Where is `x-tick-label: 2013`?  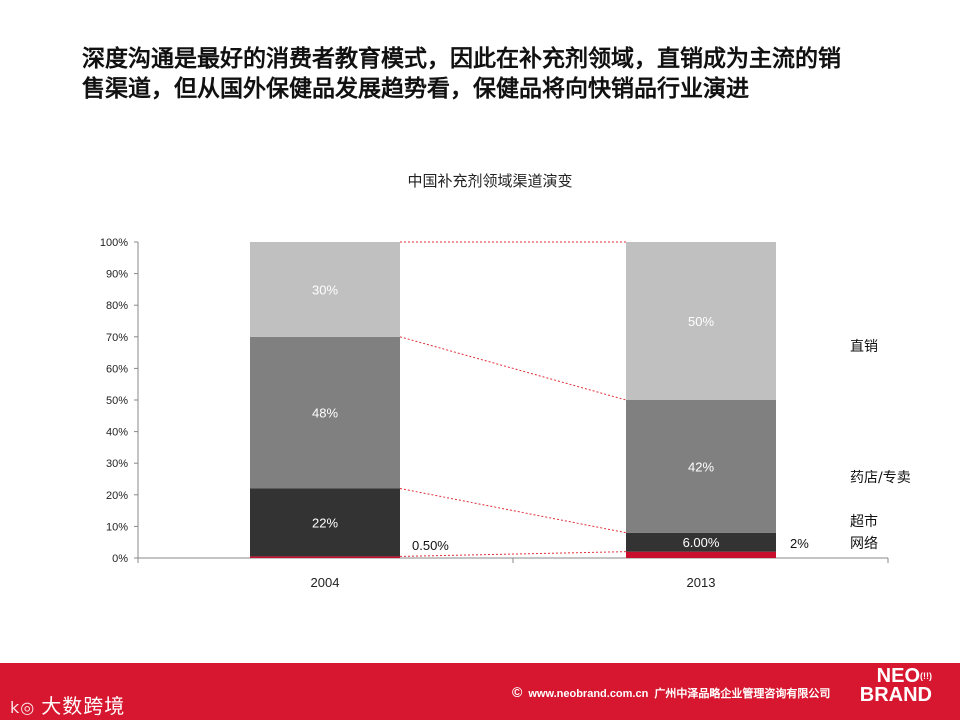
x-tick-label: 2013 is located at coordinates (701, 582).